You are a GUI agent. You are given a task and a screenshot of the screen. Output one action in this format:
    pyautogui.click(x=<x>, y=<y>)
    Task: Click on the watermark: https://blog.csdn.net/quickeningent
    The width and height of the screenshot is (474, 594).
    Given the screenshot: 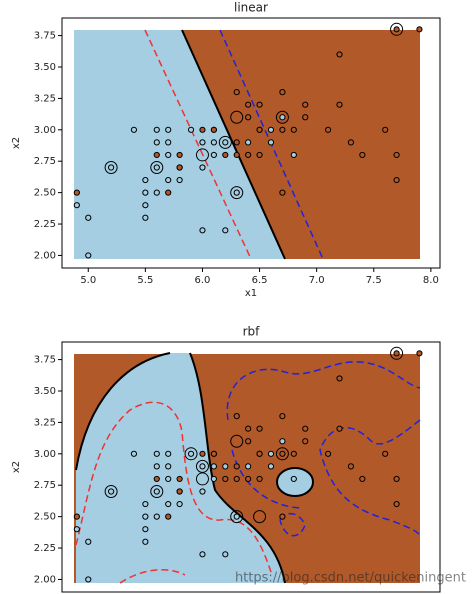 What is the action you would take?
    pyautogui.click(x=350, y=578)
    